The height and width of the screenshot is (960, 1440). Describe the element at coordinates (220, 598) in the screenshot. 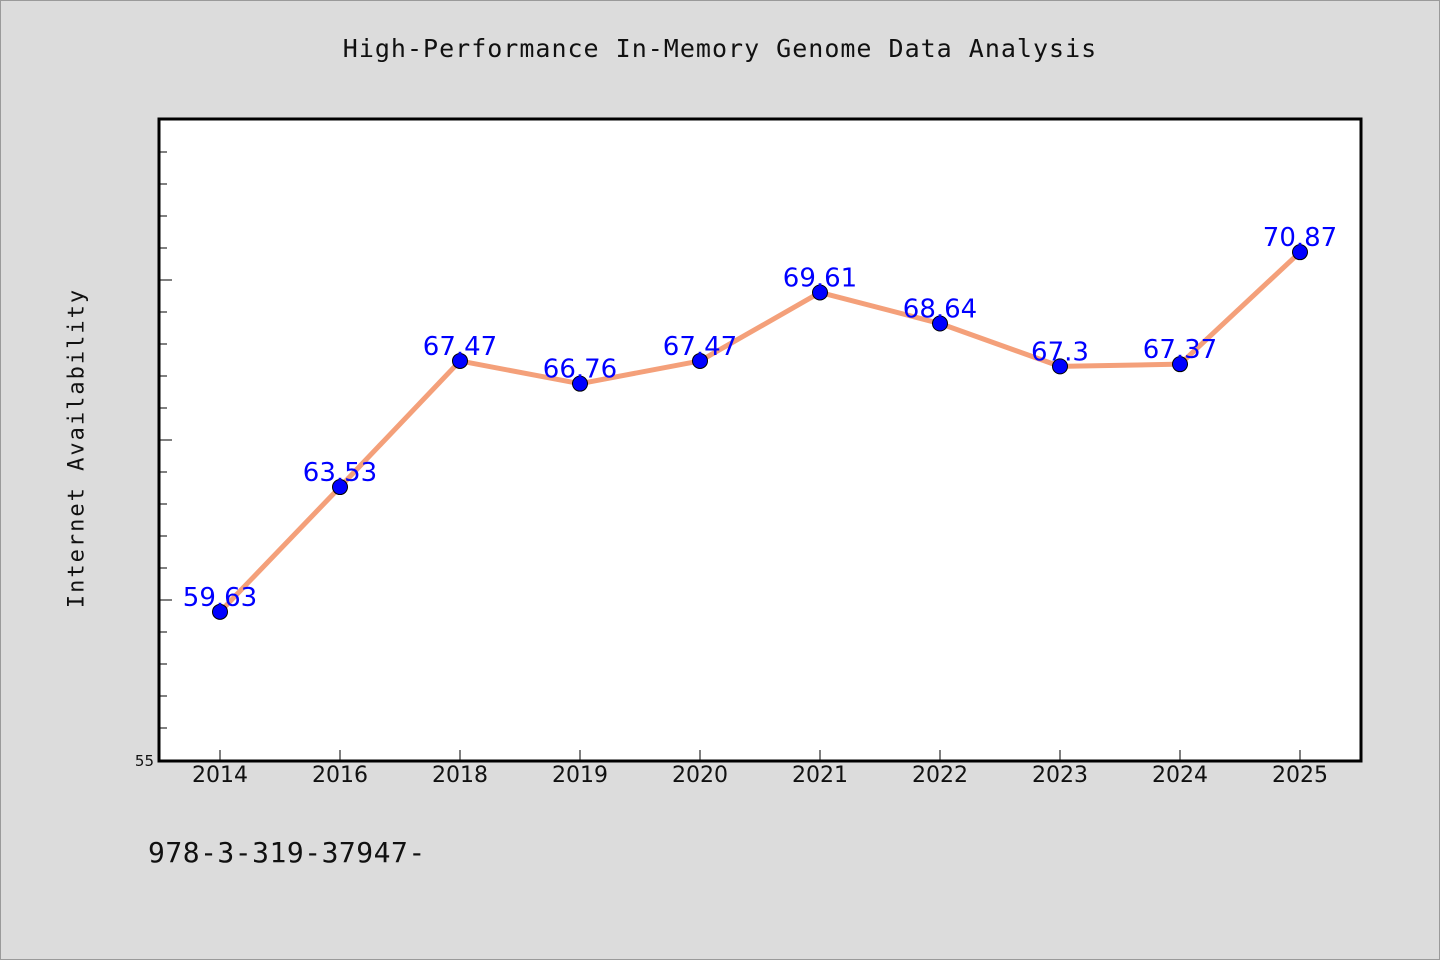

I see `data-label: 59.63` at that location.